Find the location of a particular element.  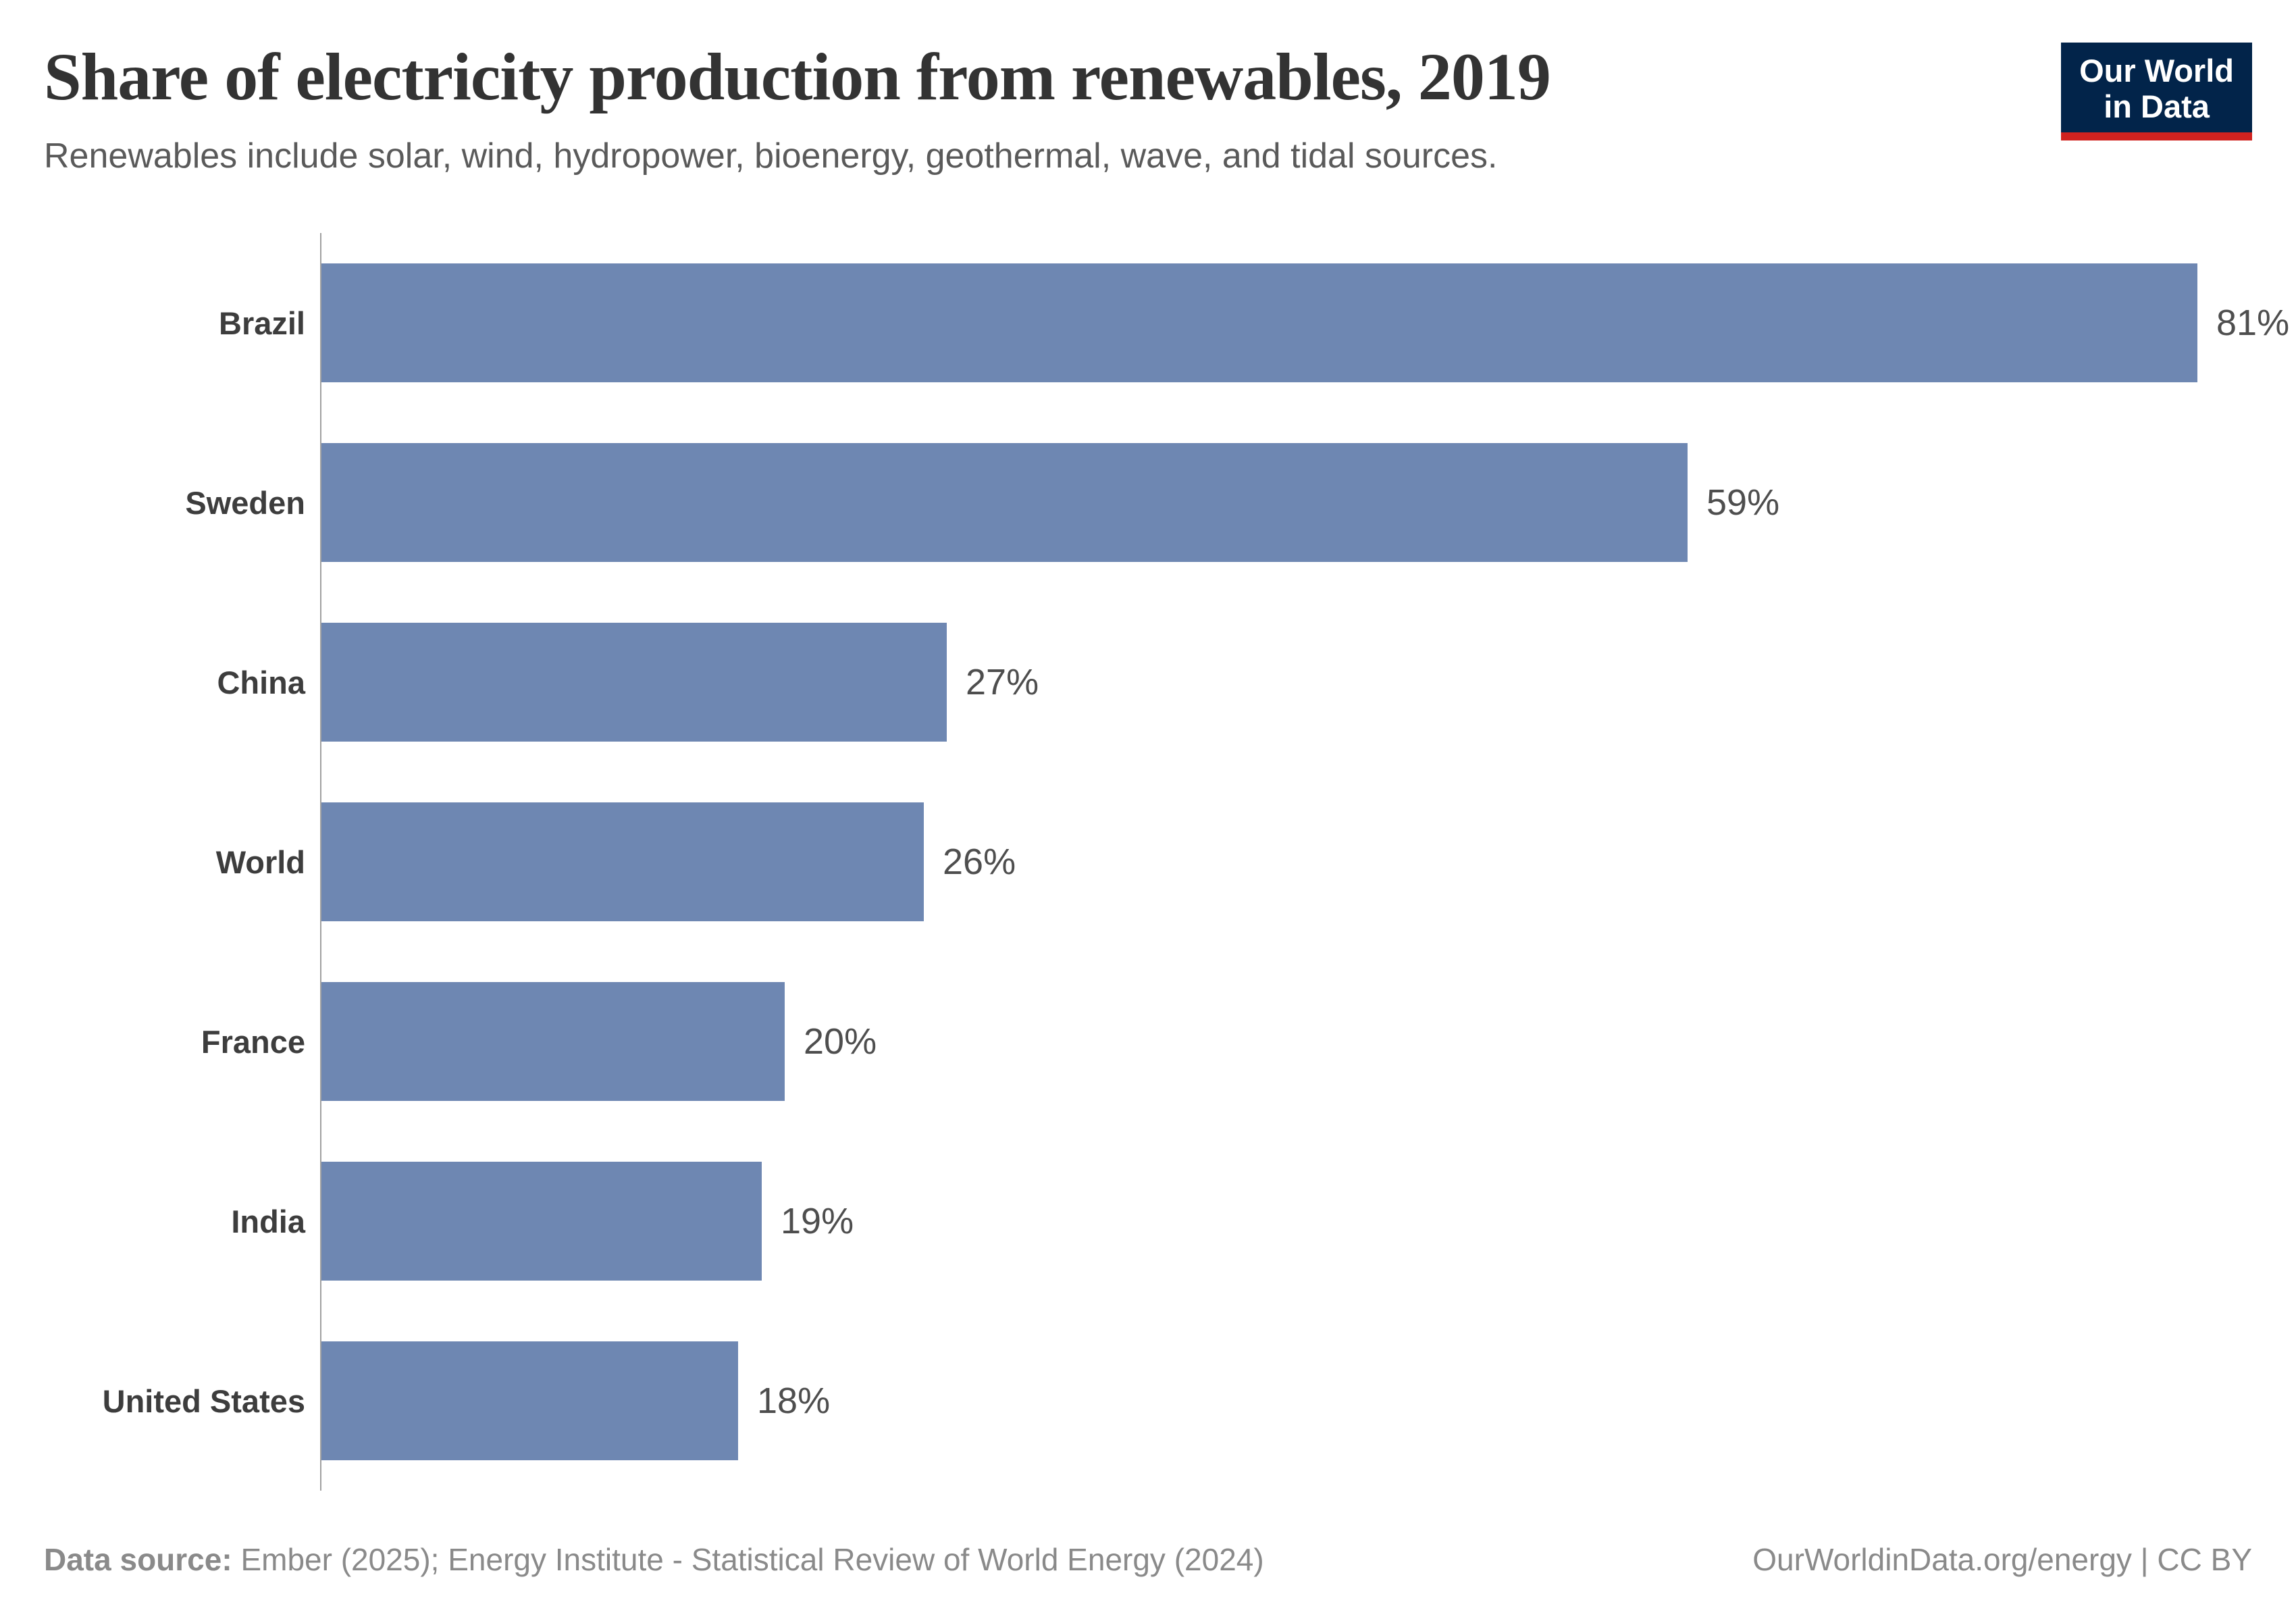

owid-logo: Our World in Data is located at coordinates (2156, 92).